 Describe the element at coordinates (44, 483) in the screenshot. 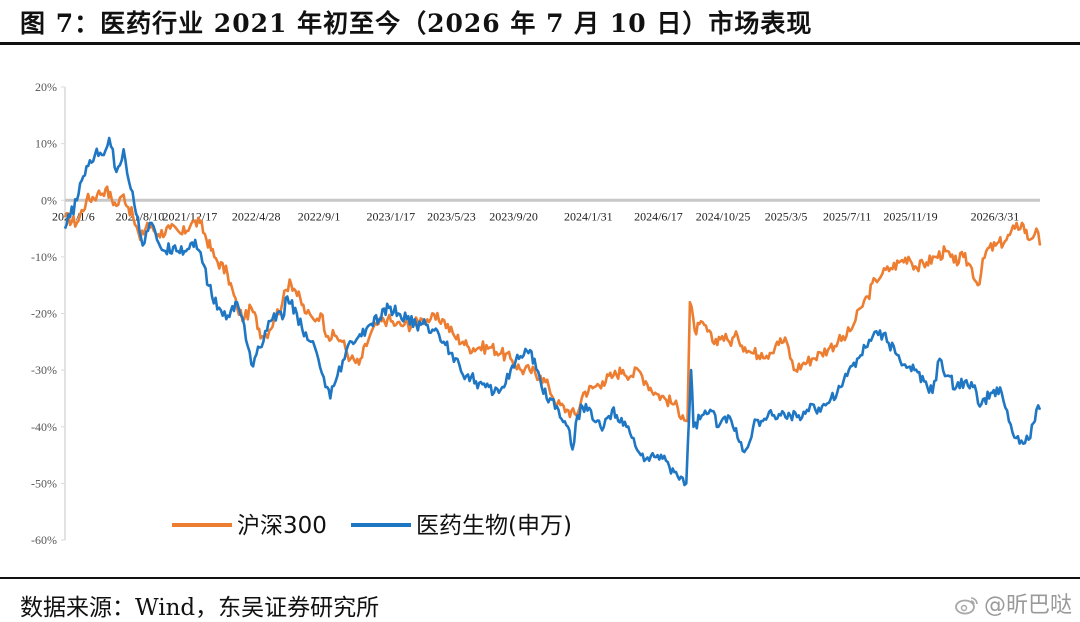

I see `y-tick-label: -50%` at that location.